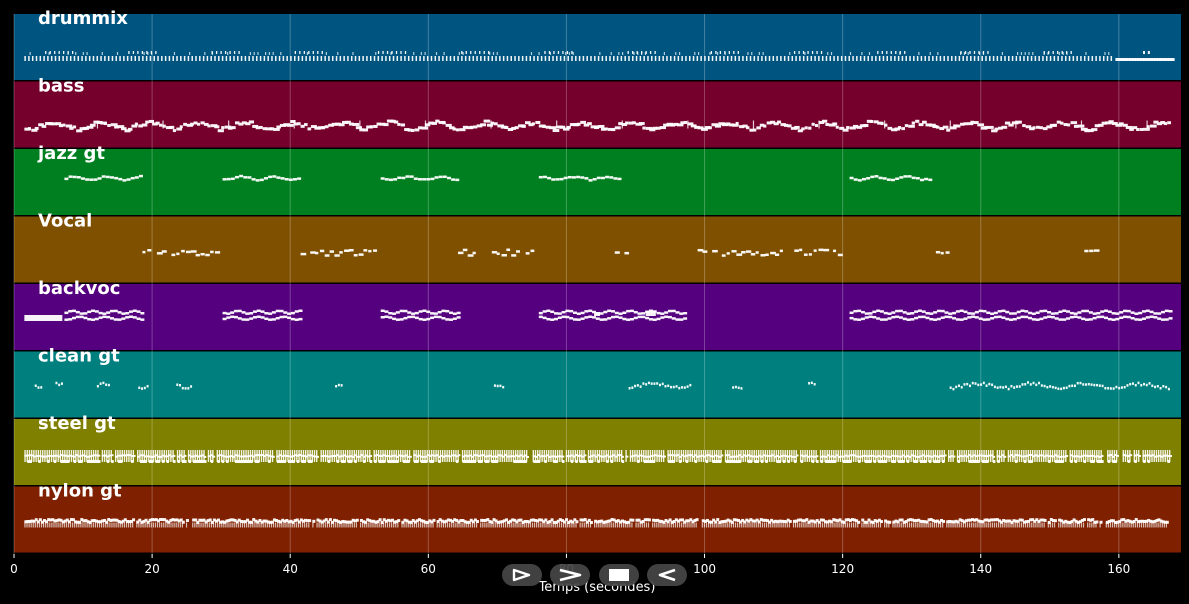 The width and height of the screenshot is (1189, 604). What do you see at coordinates (570, 575) in the screenshot?
I see `play-fast-button` at bounding box center [570, 575].